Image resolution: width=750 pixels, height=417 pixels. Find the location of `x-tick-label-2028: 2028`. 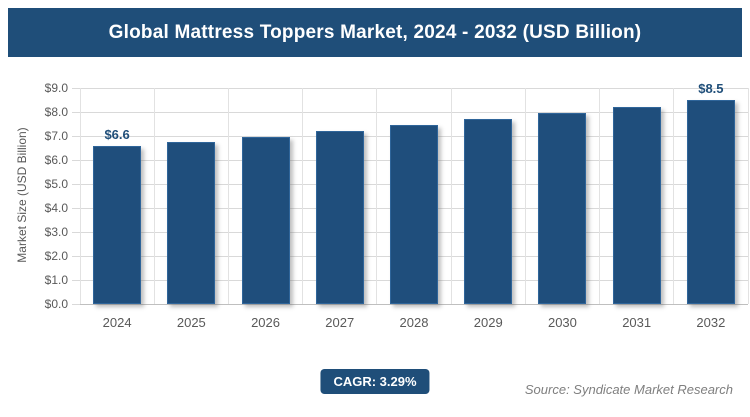

x-tick-label-2028: 2028 is located at coordinates (414, 322).